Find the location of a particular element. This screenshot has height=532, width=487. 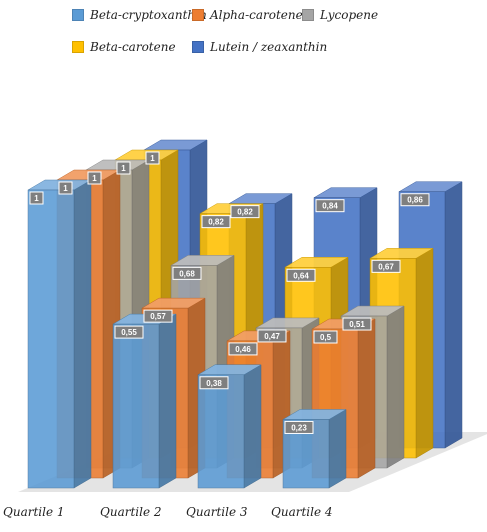

data-label: 0,84 is located at coordinates (330, 206).